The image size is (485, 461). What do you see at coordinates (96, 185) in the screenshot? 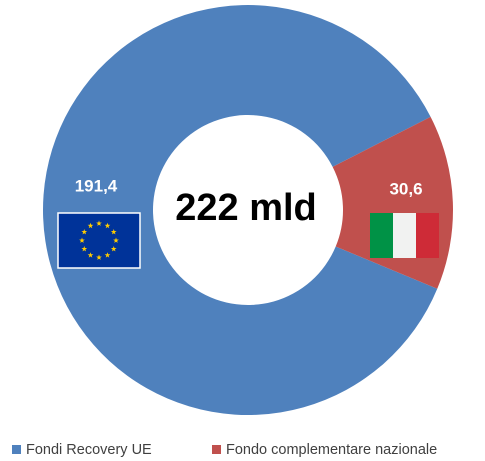
I see `value-label: 191,4` at bounding box center [96, 185].